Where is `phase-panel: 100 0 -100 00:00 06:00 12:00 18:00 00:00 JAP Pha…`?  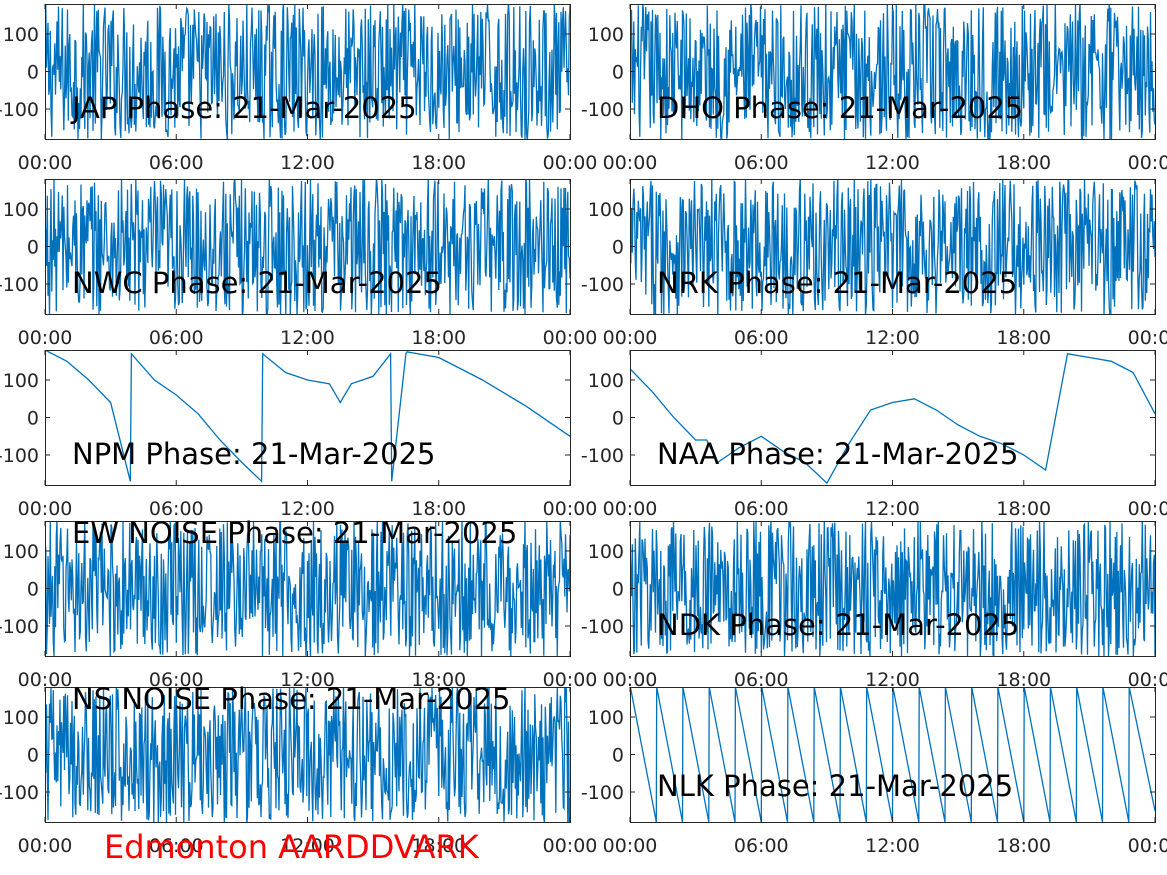 phase-panel: 100 0 -100 00:00 06:00 12:00 18:00 00:00 JAP Pha… is located at coordinates (299, 89).